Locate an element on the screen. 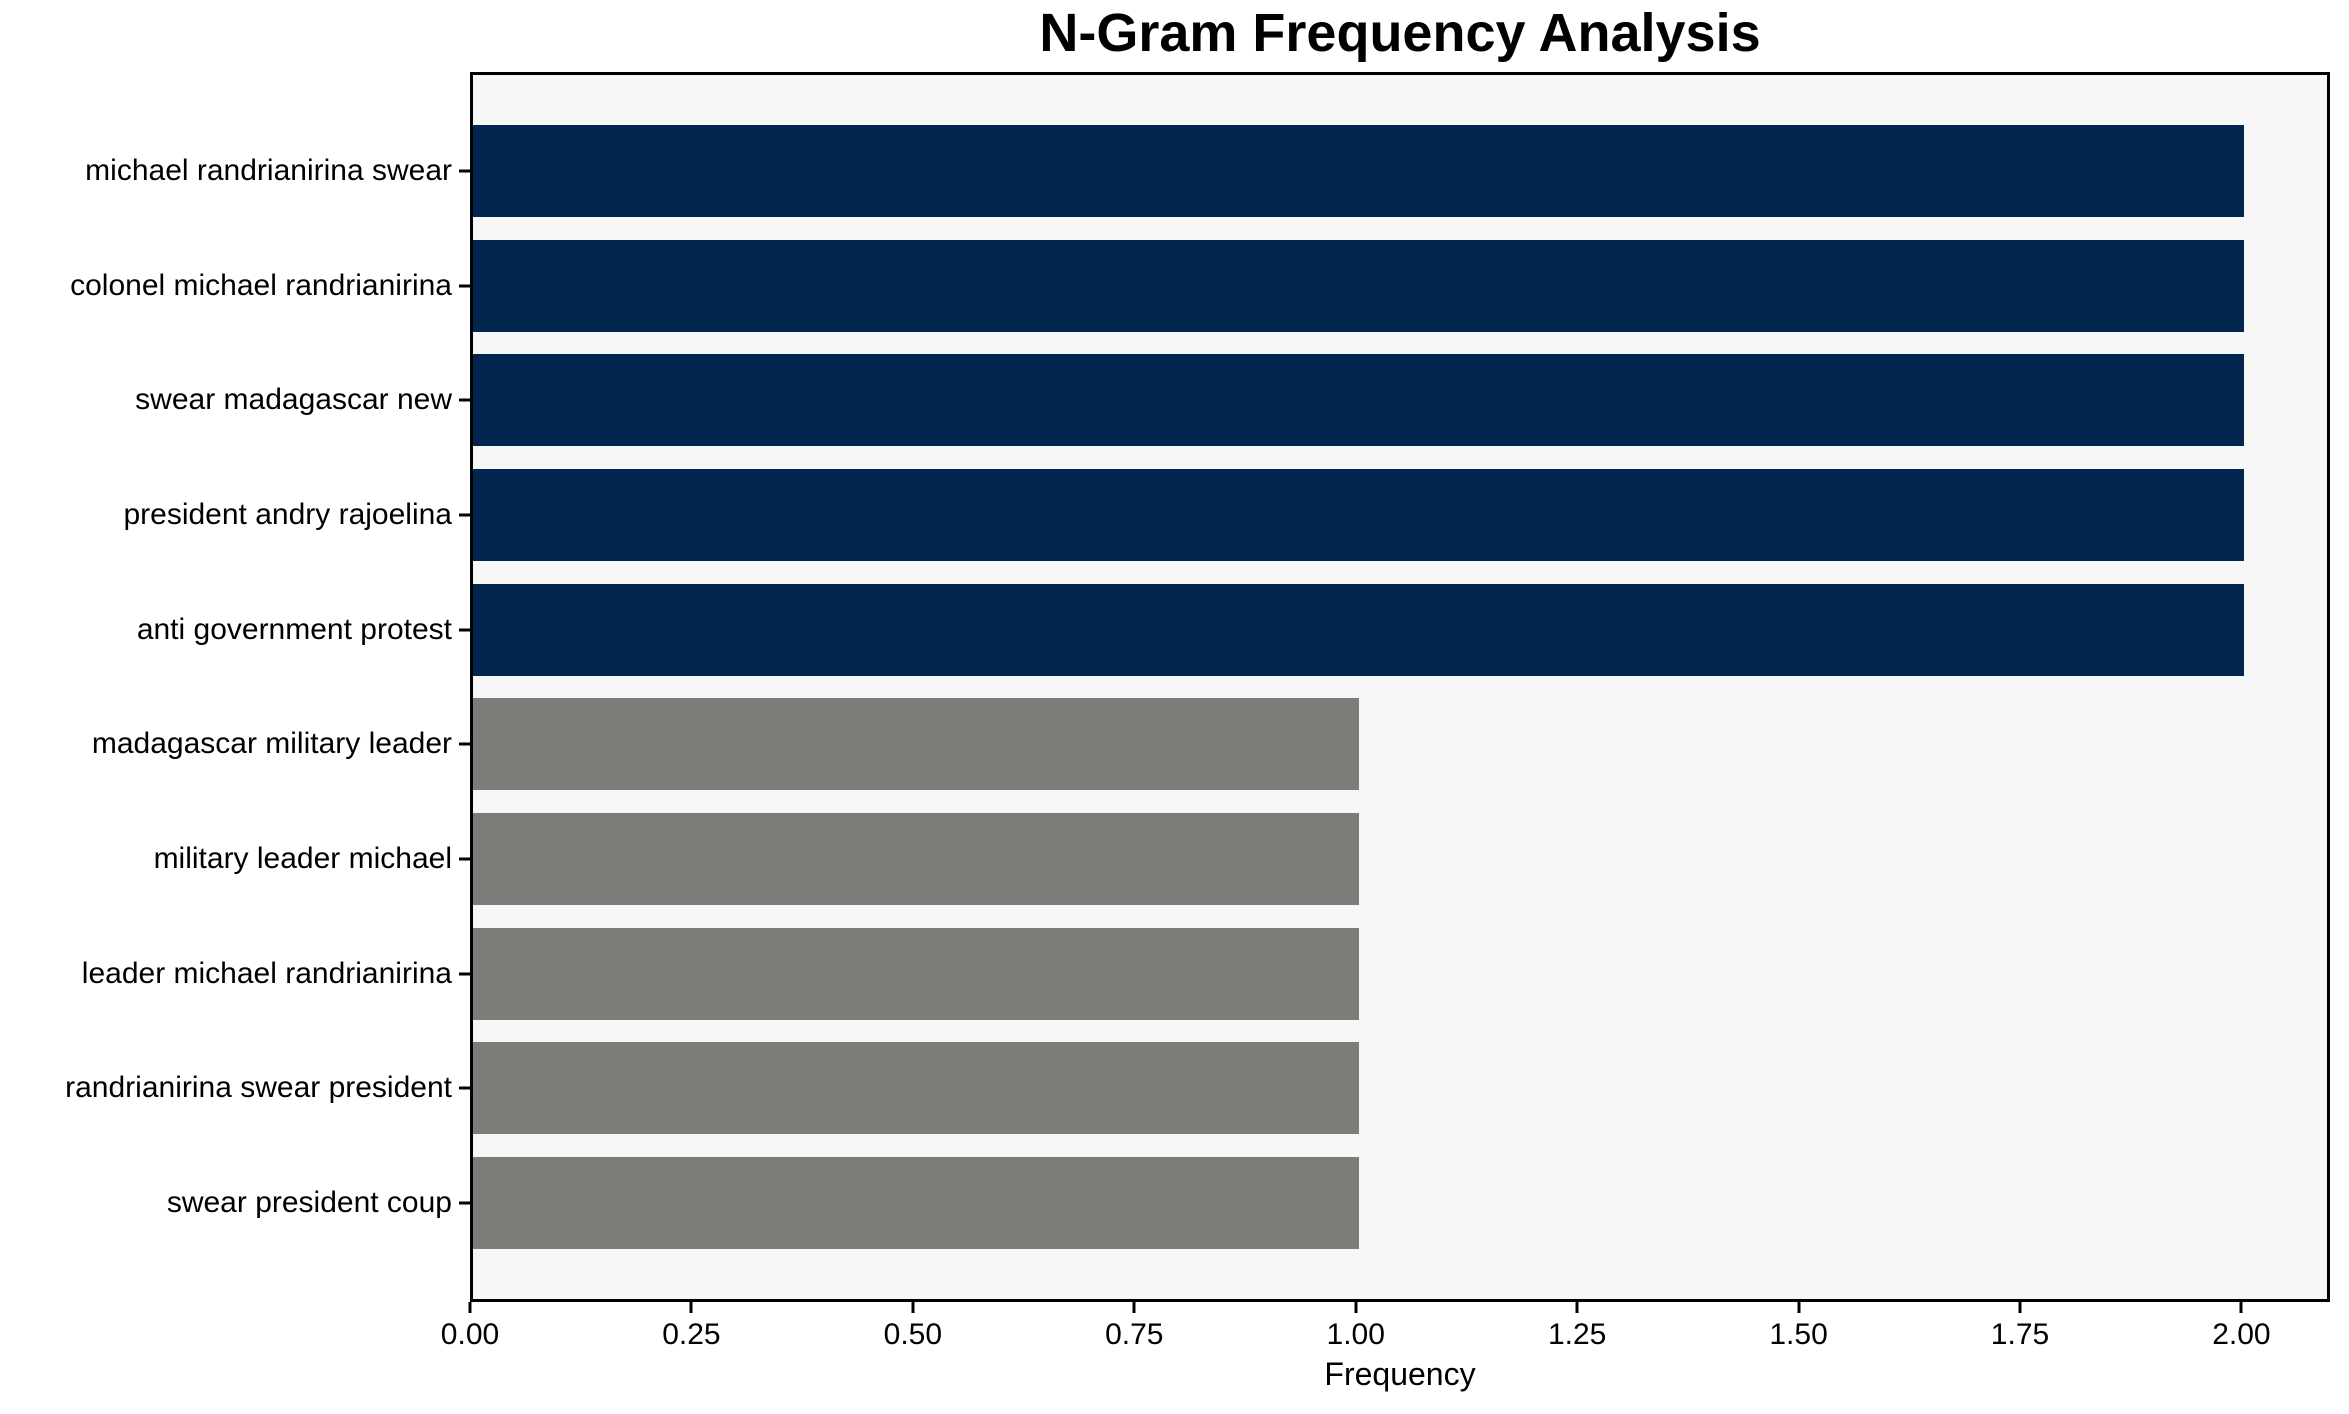 Image resolution: width=2349 pixels, height=1414 pixels. x-tick-label: 1.00 is located at coordinates (1355, 1334).